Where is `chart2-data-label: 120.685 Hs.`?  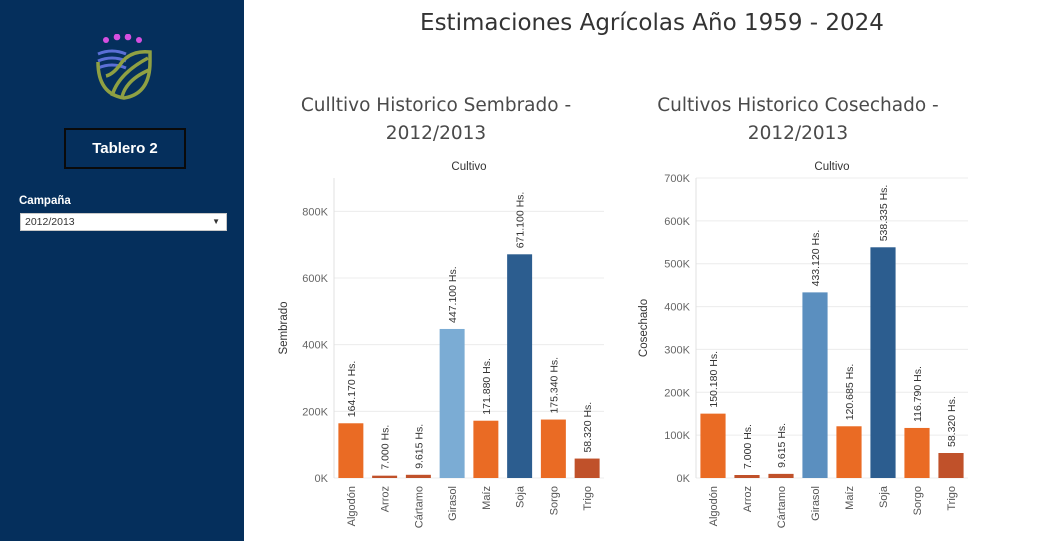
chart2-data-label: 120.685 Hs. is located at coordinates (850, 392).